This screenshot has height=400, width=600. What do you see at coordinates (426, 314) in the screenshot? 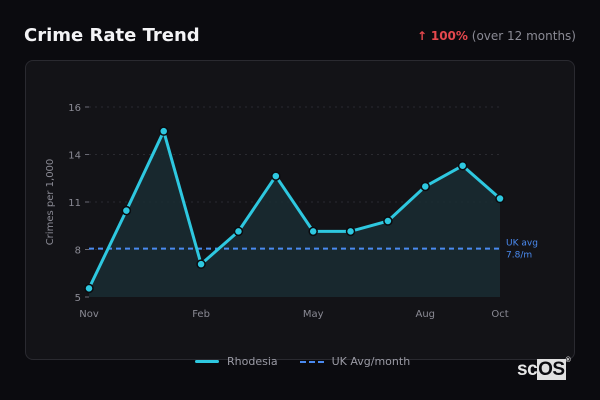
I see `x-tick-label: Aug` at bounding box center [426, 314].